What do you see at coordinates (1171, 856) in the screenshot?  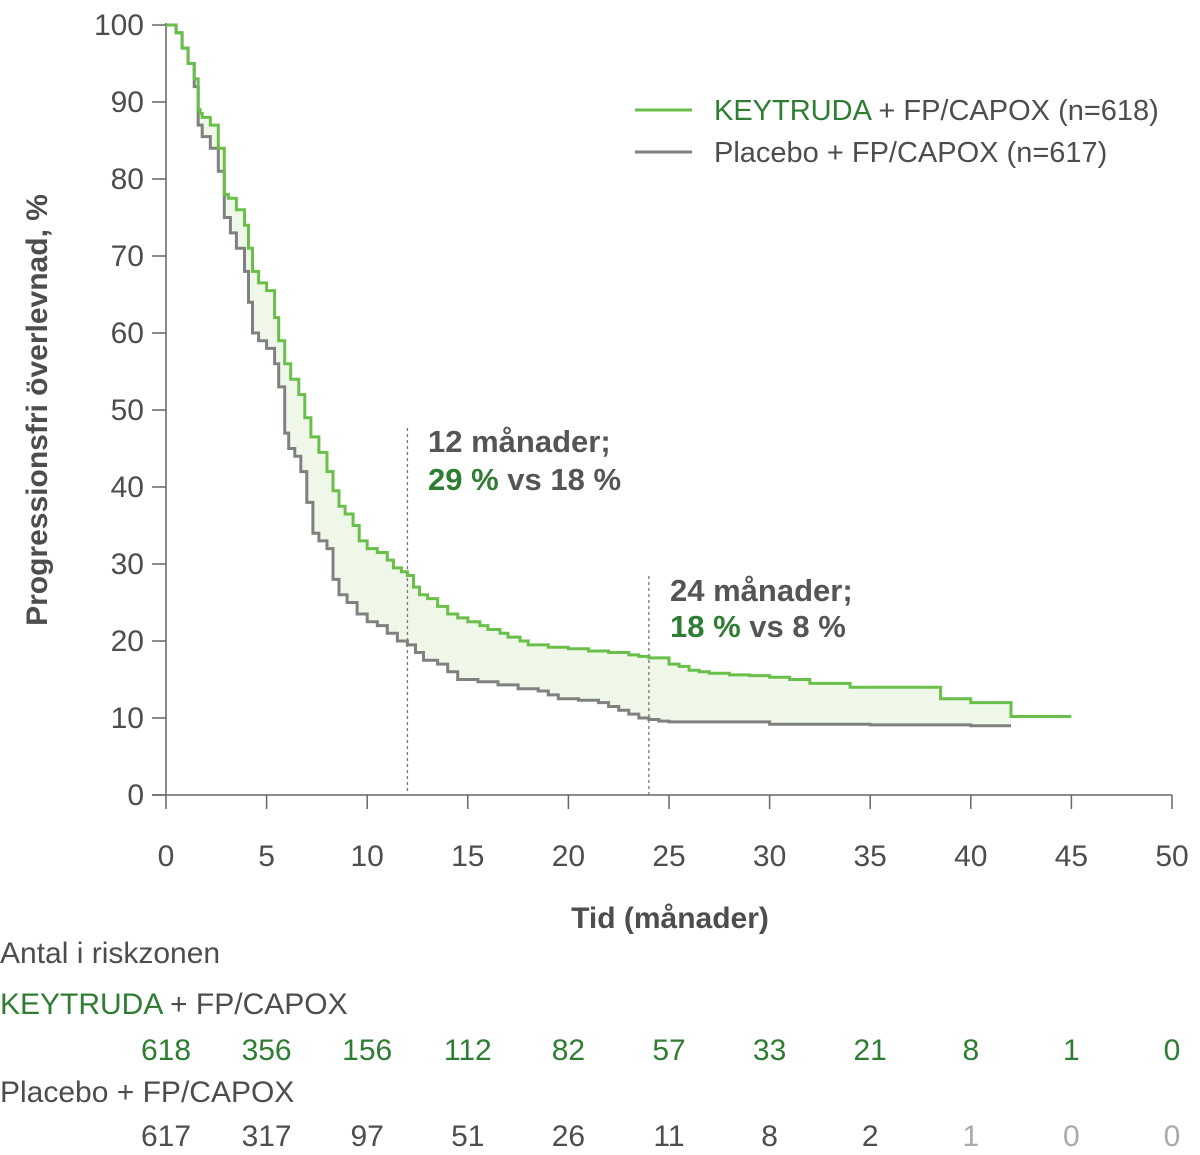 I see `x-tick-label-50: 50` at bounding box center [1171, 856].